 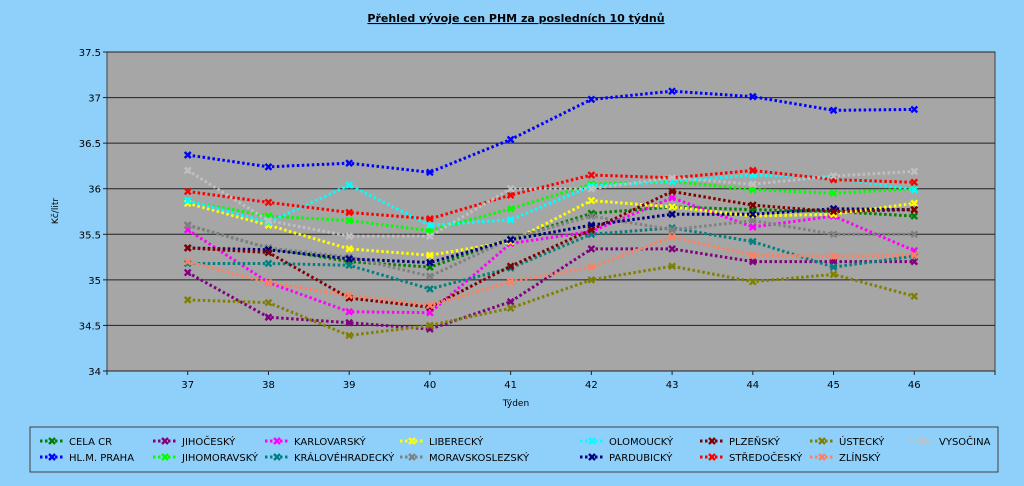 What do you see at coordinates (755, 441) in the screenshot?
I see `legend-label: PLZEŇSKÝ` at bounding box center [755, 441].